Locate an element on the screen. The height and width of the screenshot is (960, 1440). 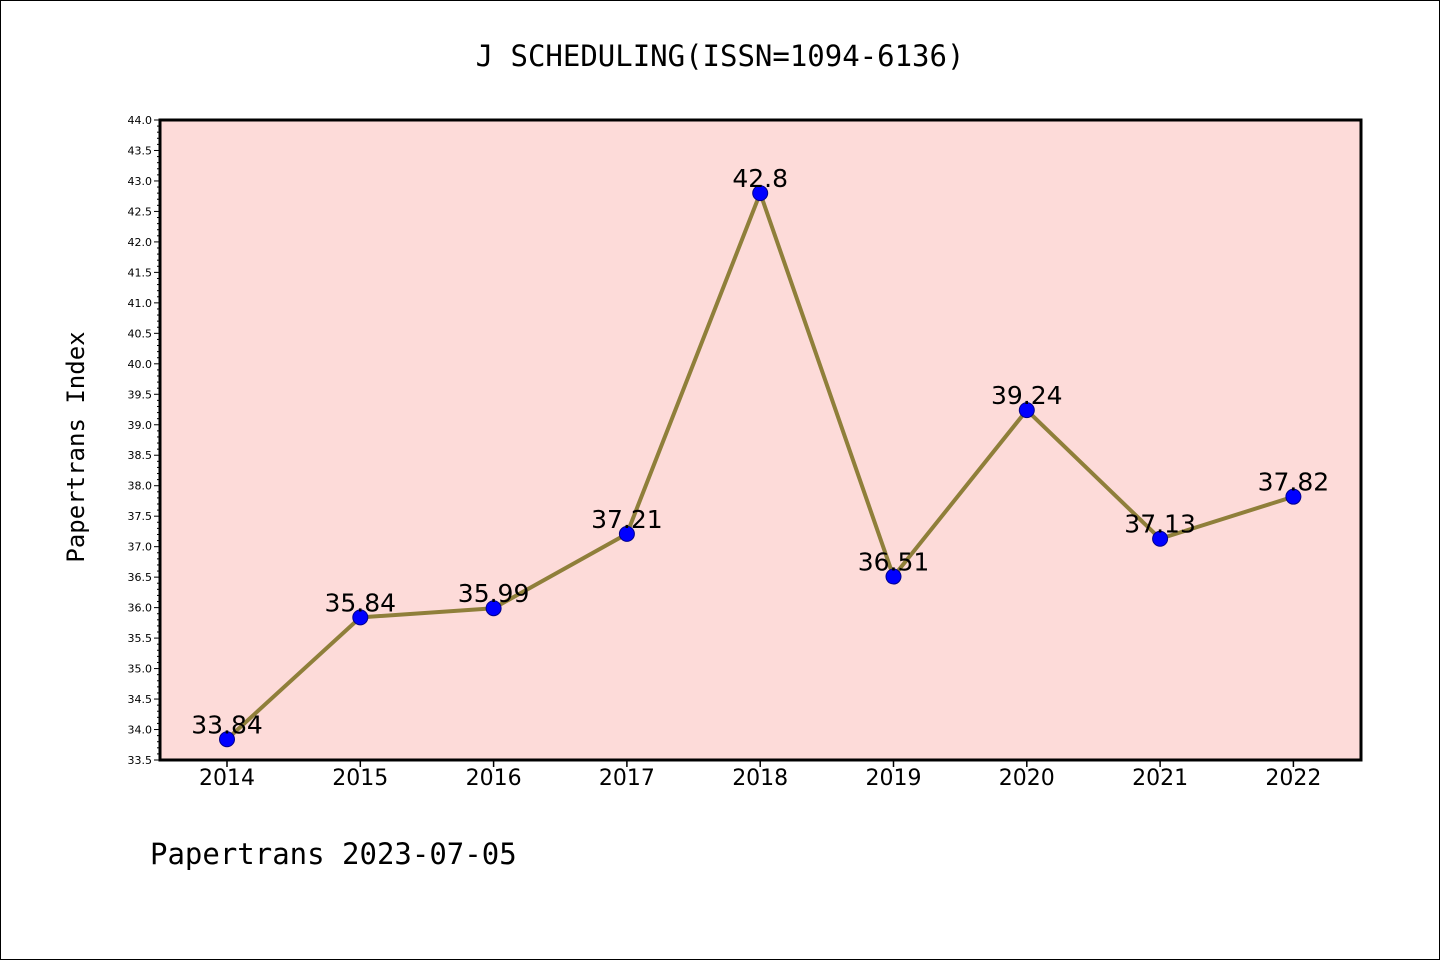
data-point-2020 is located at coordinates (1026, 410).